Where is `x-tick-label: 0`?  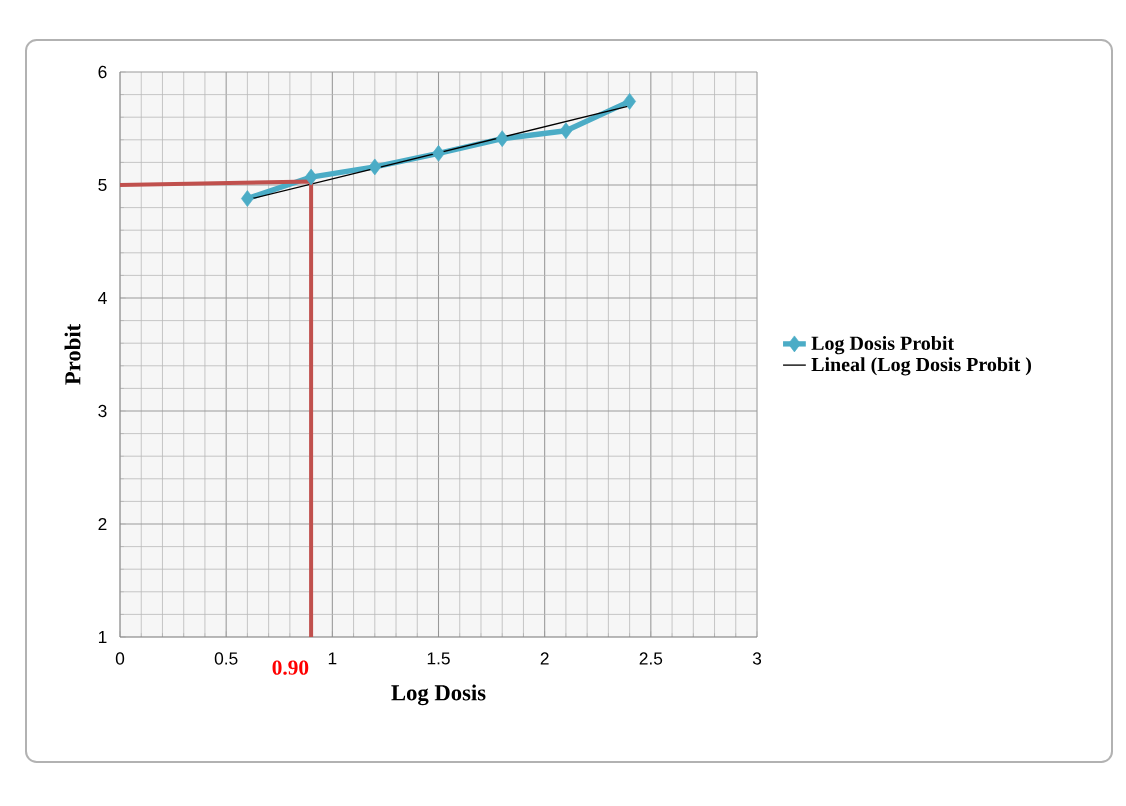
x-tick-label: 0 is located at coordinates (120, 658).